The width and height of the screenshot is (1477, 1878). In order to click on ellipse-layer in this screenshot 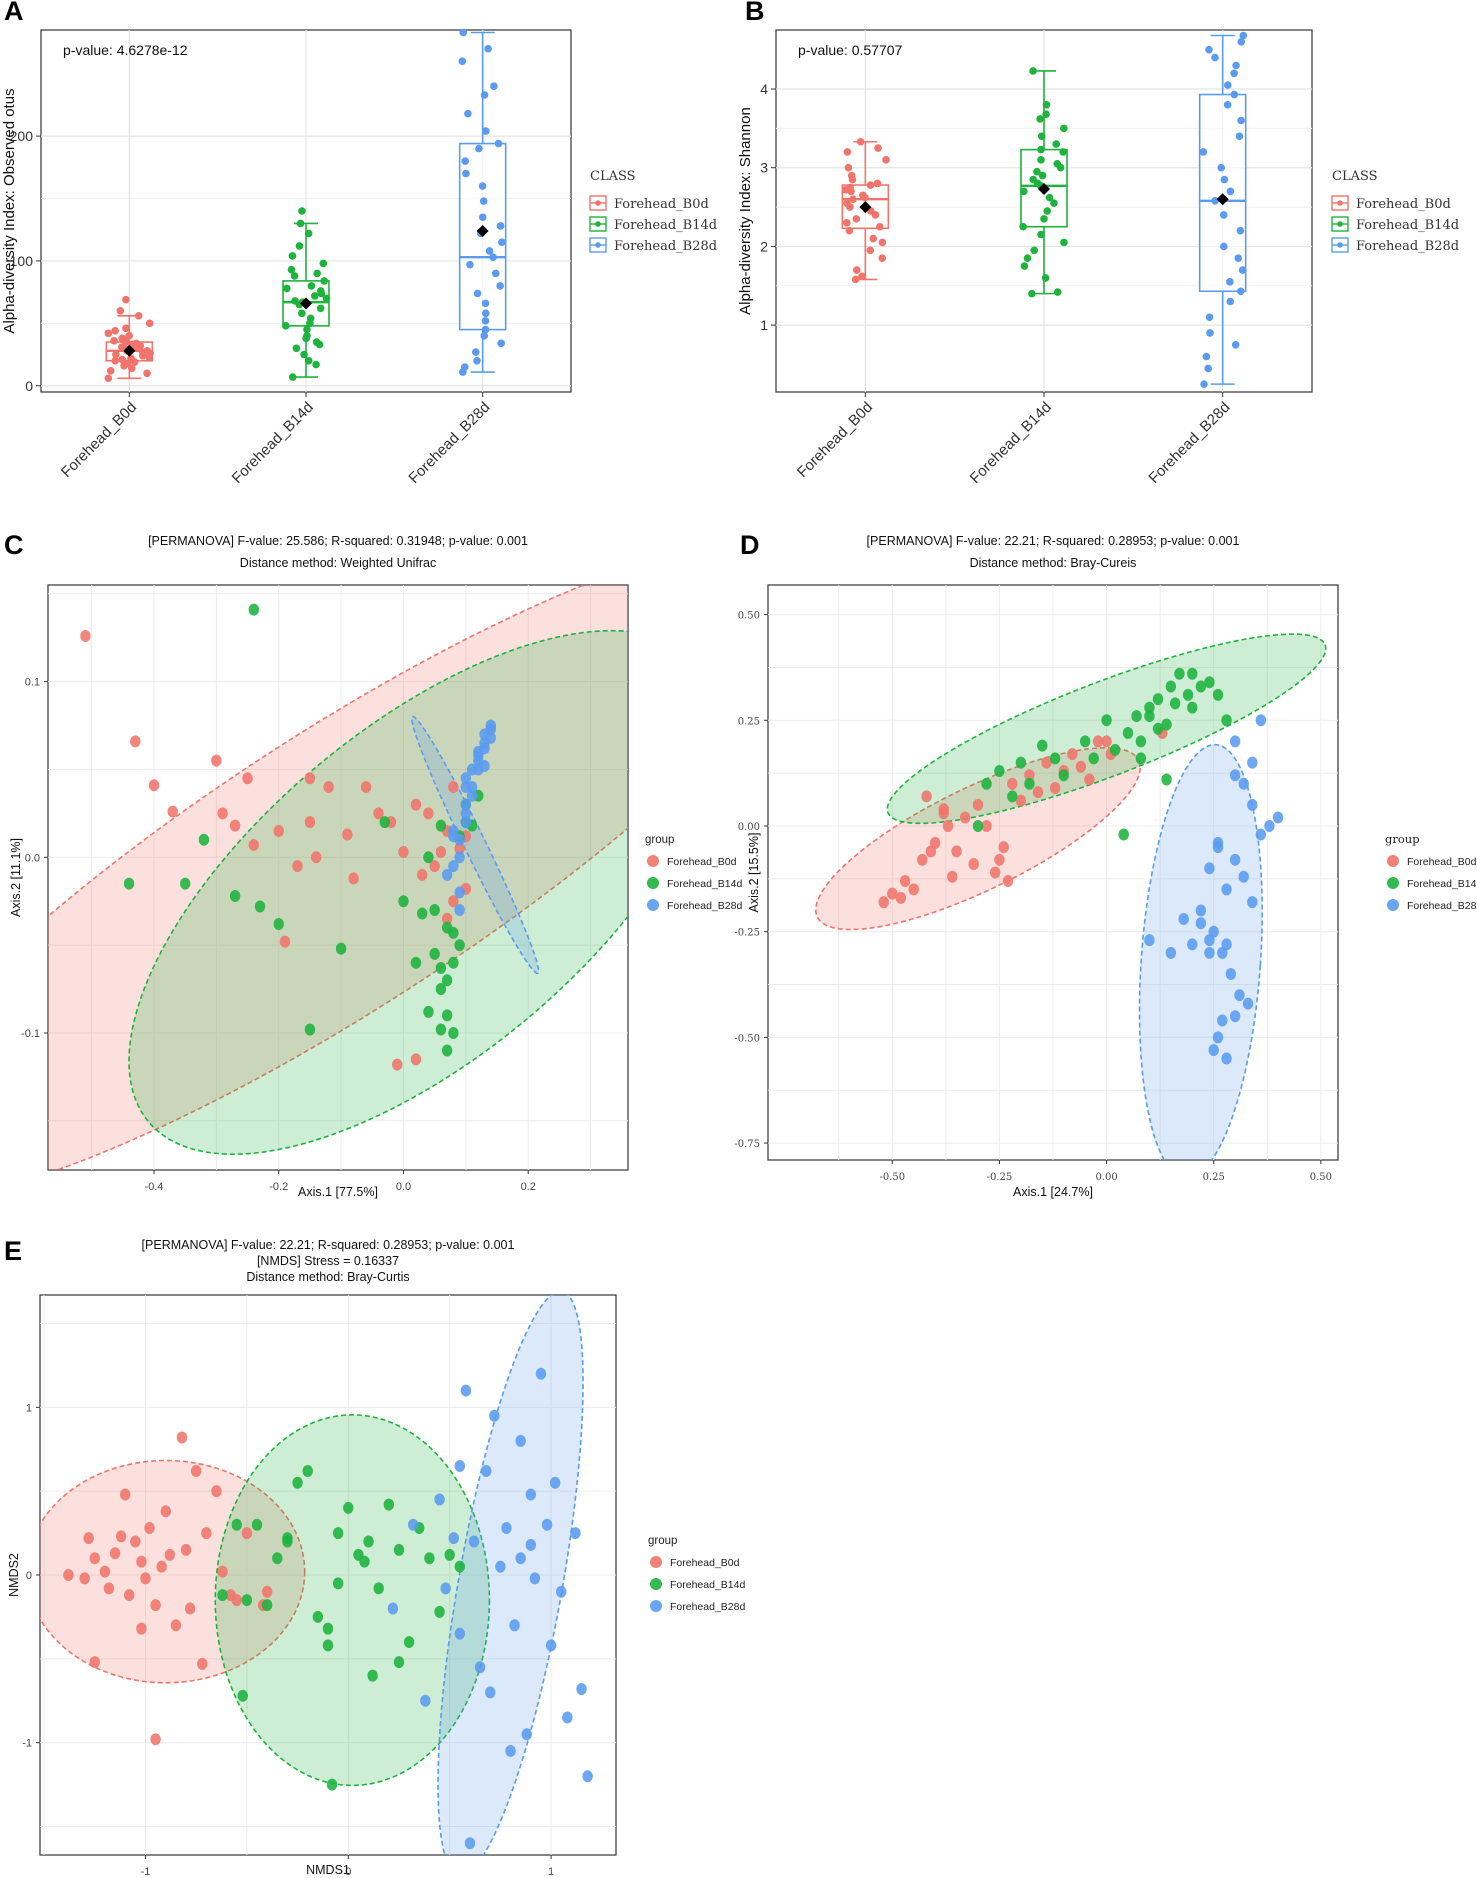, I will do `click(338, 877)`.